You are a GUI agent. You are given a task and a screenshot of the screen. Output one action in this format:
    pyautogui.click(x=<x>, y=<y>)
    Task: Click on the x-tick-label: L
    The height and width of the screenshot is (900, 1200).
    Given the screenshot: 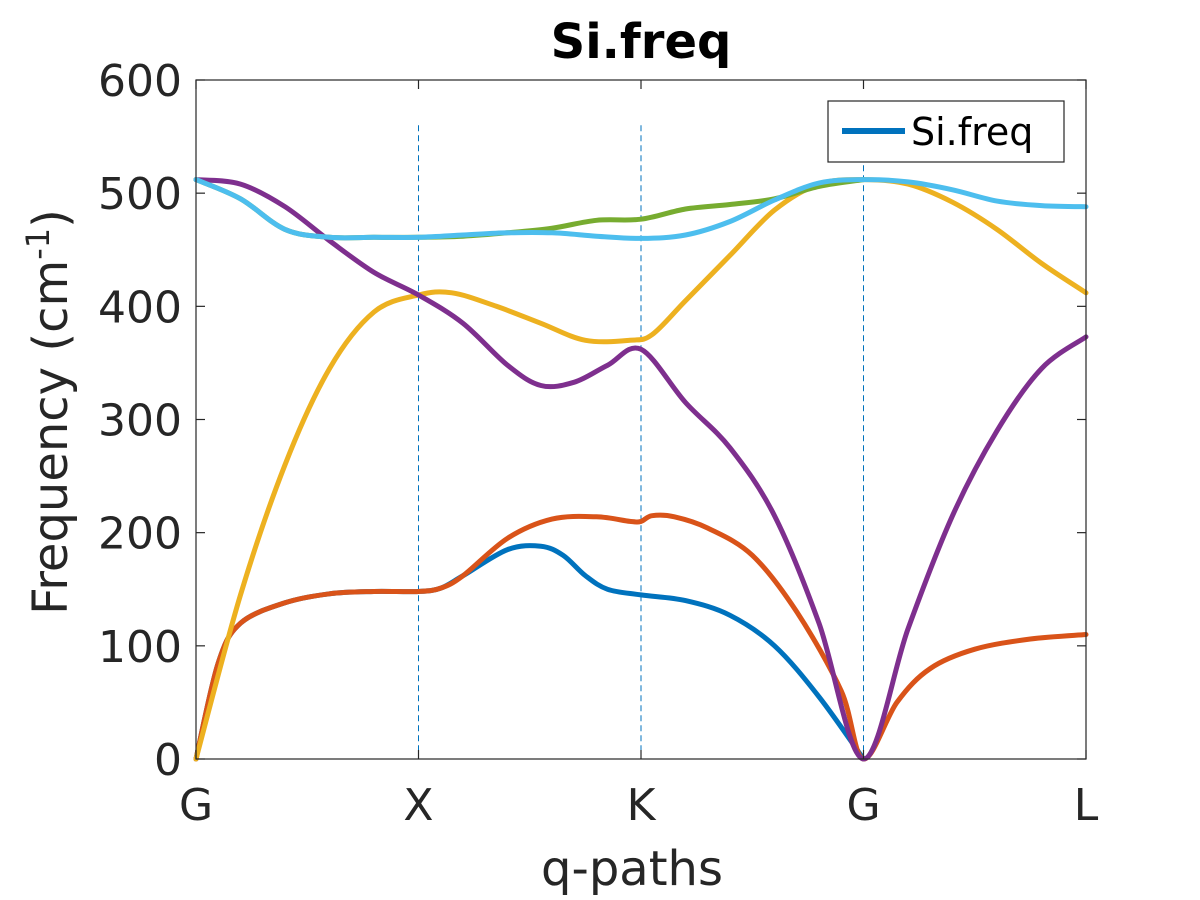 What is the action you would take?
    pyautogui.click(x=1086, y=805)
    